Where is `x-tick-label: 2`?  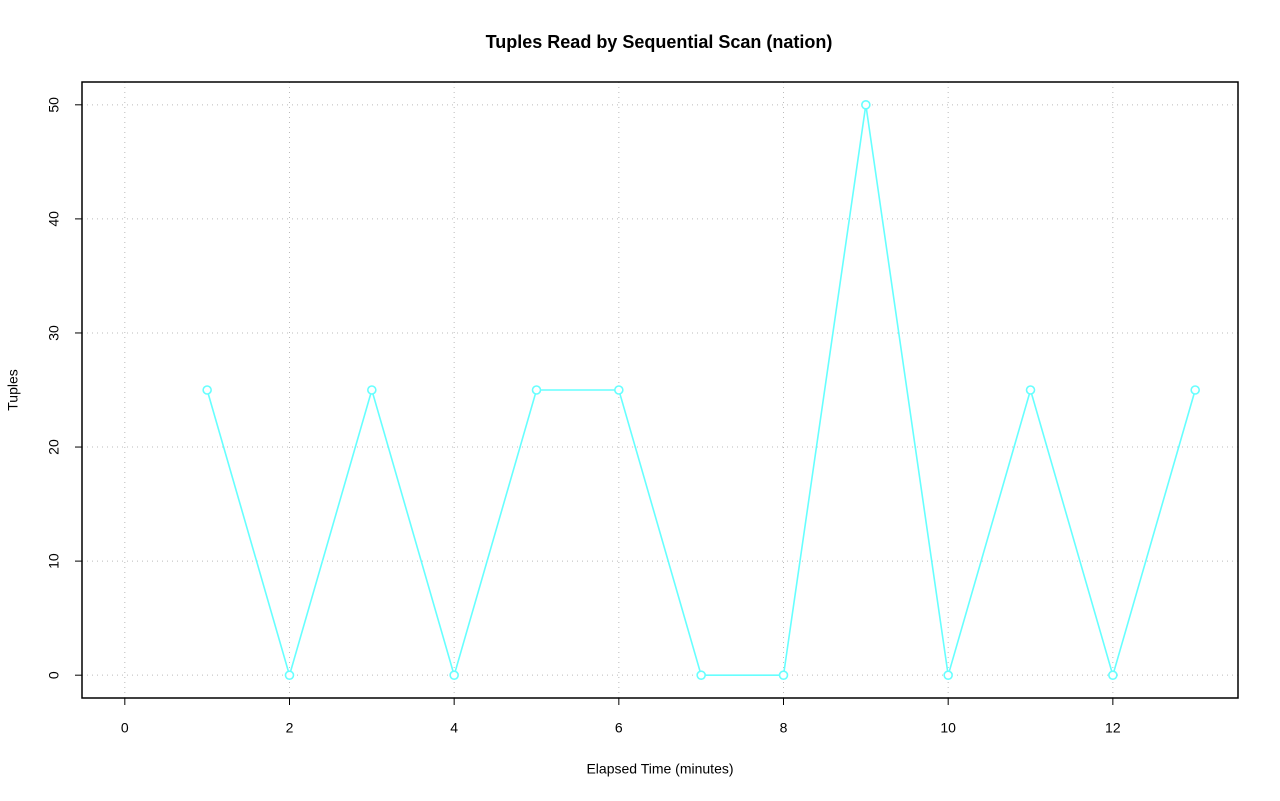
x-tick-label: 2 is located at coordinates (290, 728).